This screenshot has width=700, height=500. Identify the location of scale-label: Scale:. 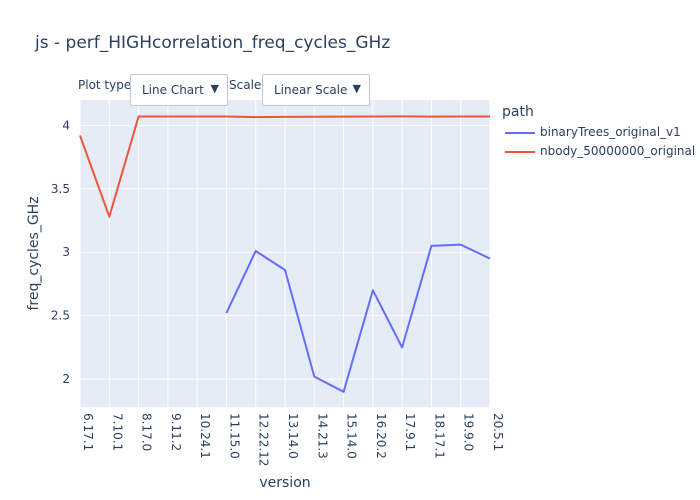
(247, 85).